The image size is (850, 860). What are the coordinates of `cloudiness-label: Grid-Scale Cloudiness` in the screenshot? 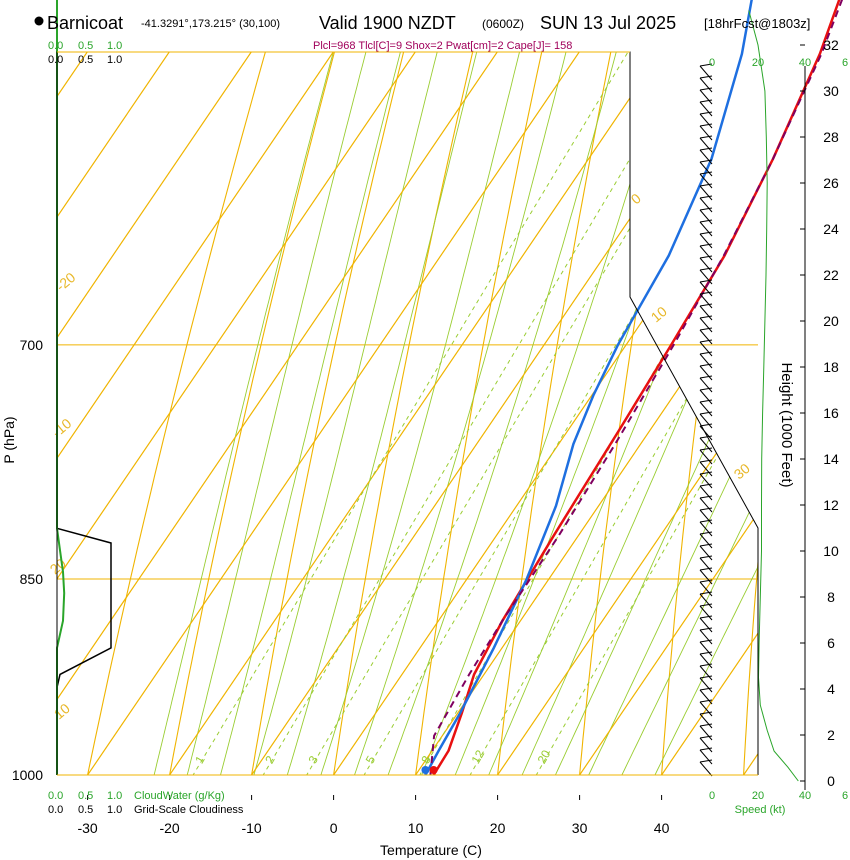 It's located at (189, 810).